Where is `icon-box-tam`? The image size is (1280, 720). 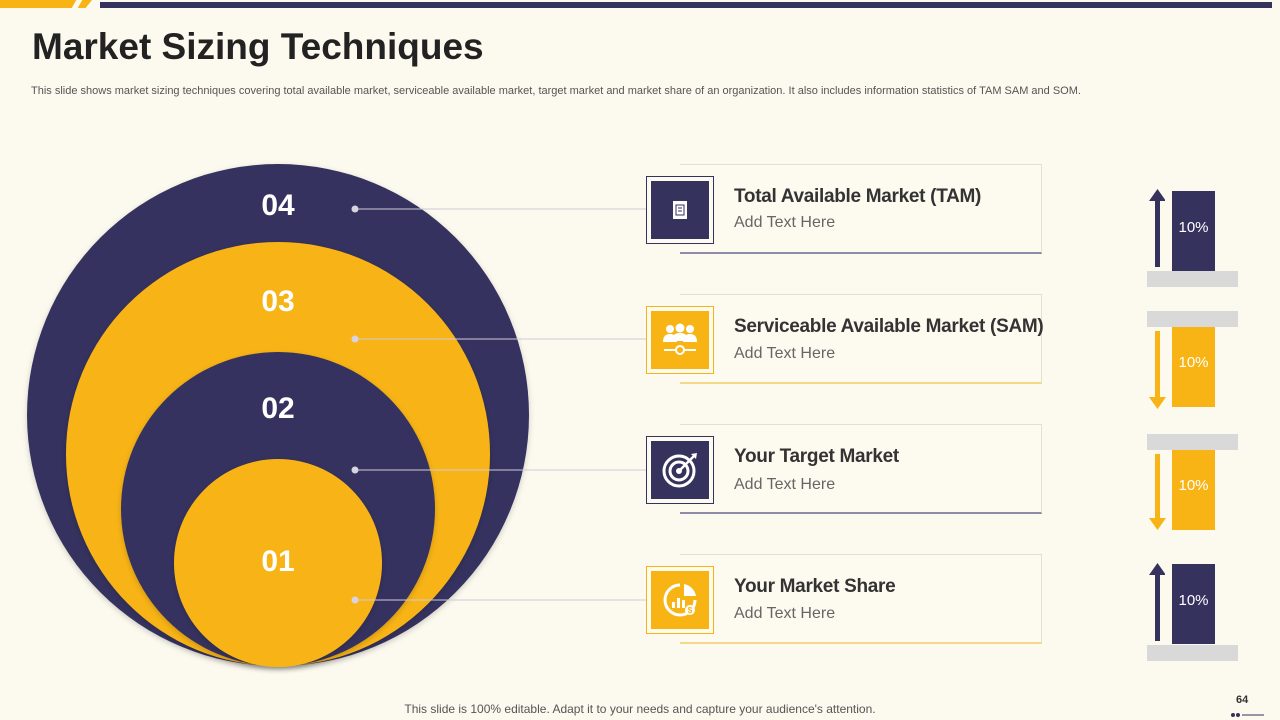 icon-box-tam is located at coordinates (680, 210).